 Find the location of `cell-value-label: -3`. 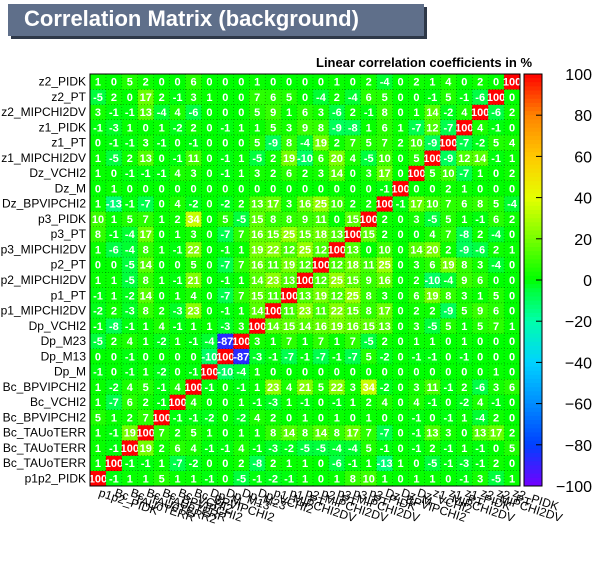

cell-value-label: -3 is located at coordinates (257, 357).